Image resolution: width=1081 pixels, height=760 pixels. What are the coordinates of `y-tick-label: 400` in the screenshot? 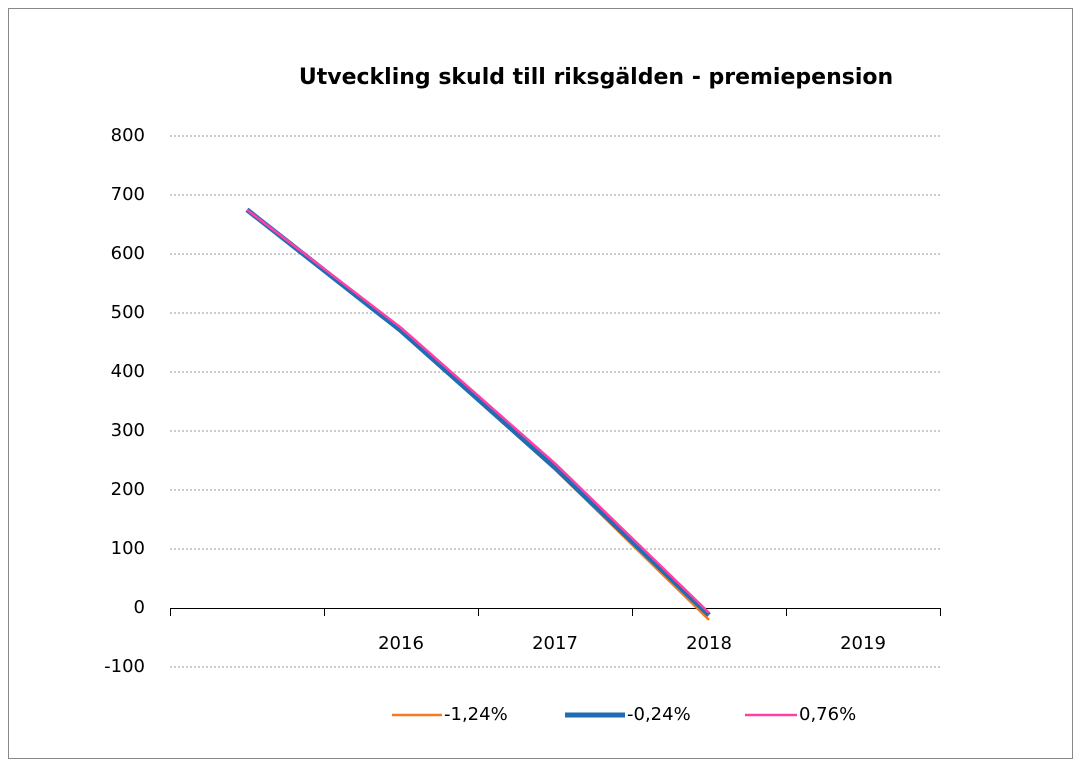 It's located at (128, 371).